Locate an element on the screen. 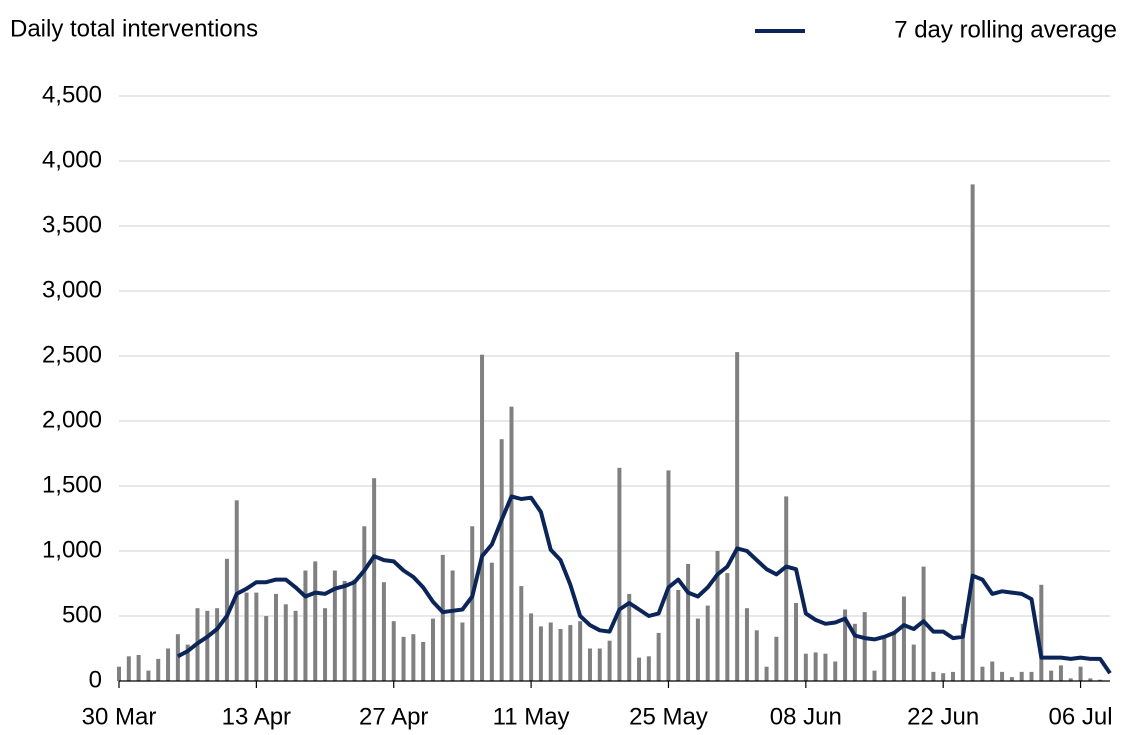 The image size is (1128, 735). x-tick-label: 22 Jun is located at coordinates (943, 716).